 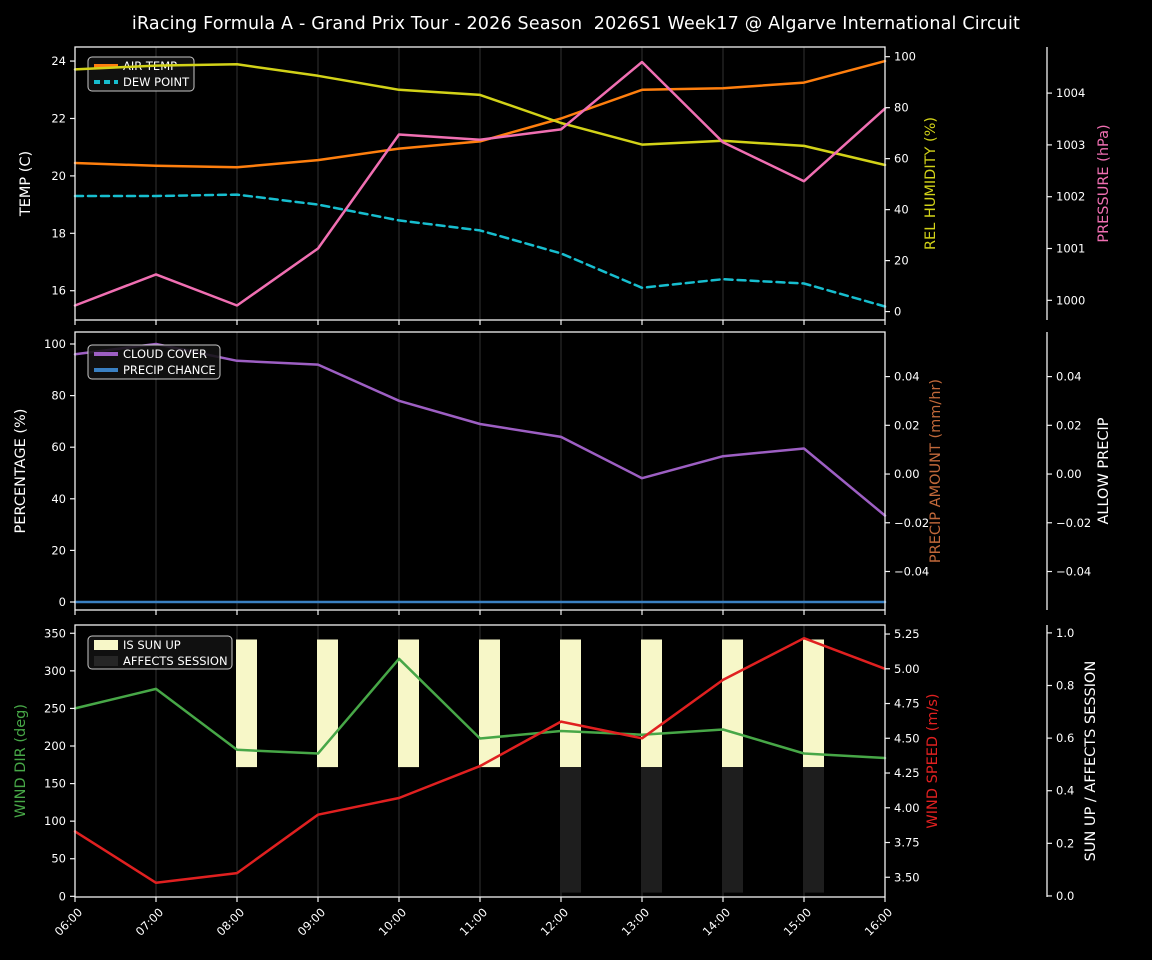 I want to click on x-tick-label: 08:00, so click(x=230, y=921).